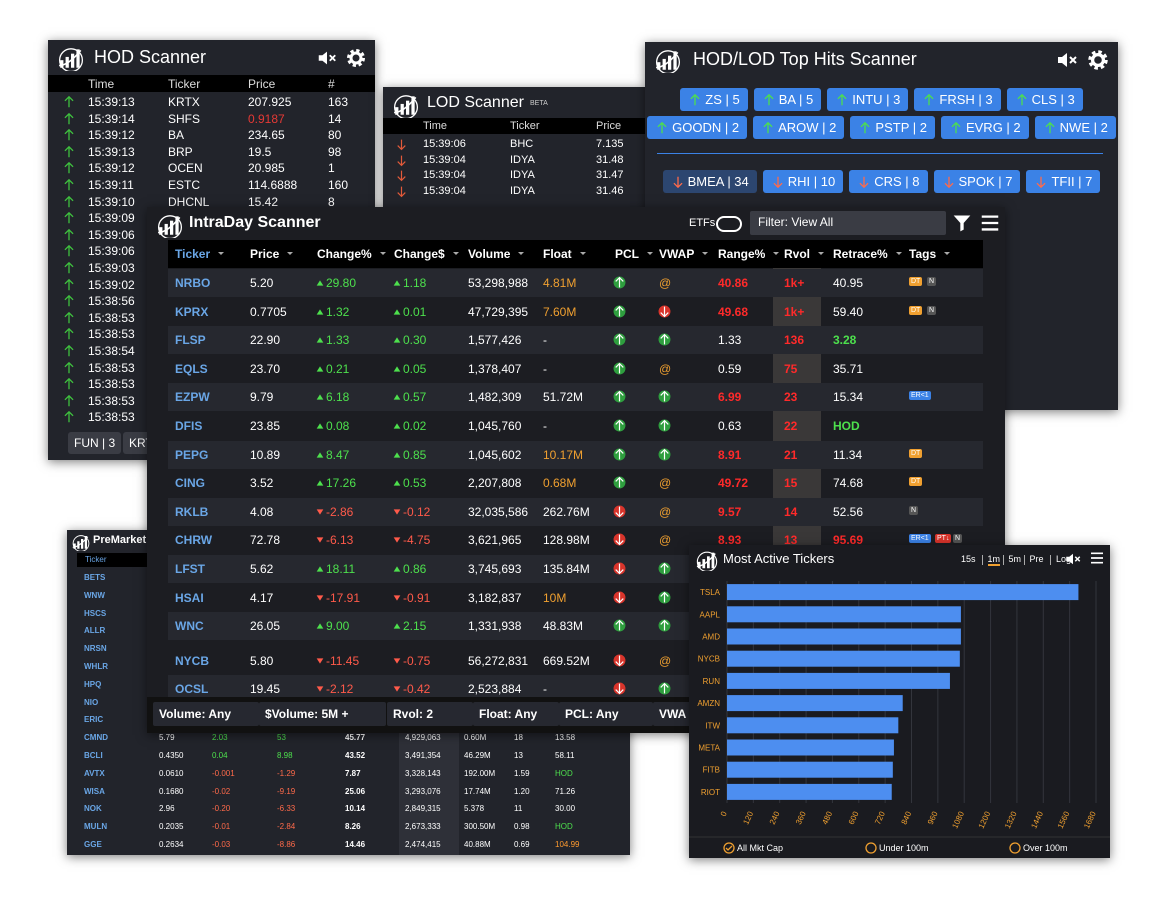  I want to click on hod-hit-button: EVRG | 2, so click(984, 127).